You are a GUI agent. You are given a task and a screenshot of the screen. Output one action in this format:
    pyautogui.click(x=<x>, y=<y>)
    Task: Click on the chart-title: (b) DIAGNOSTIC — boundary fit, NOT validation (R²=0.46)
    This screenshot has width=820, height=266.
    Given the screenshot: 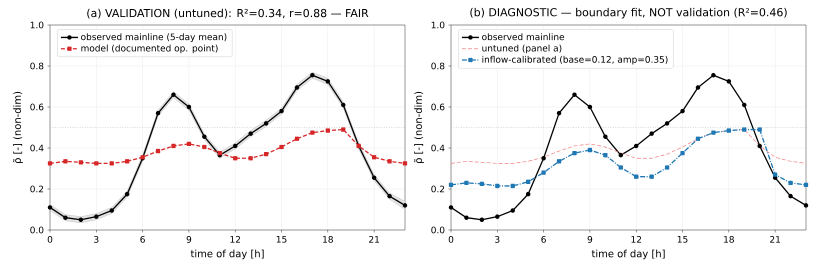 What is the action you would take?
    pyautogui.click(x=628, y=13)
    